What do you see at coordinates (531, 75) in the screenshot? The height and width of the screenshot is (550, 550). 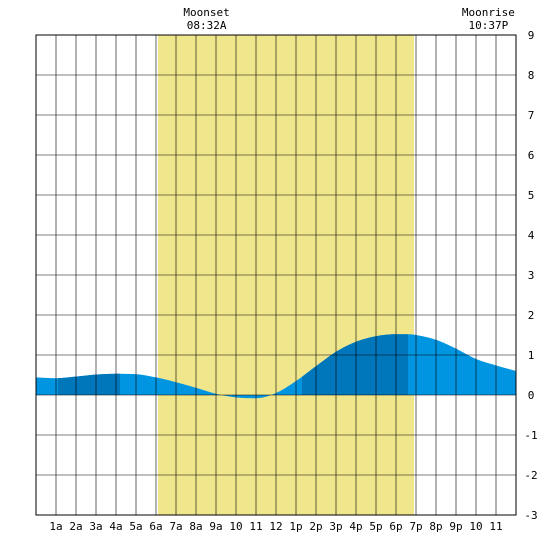 I see `y-tick-label: 8` at bounding box center [531, 75].